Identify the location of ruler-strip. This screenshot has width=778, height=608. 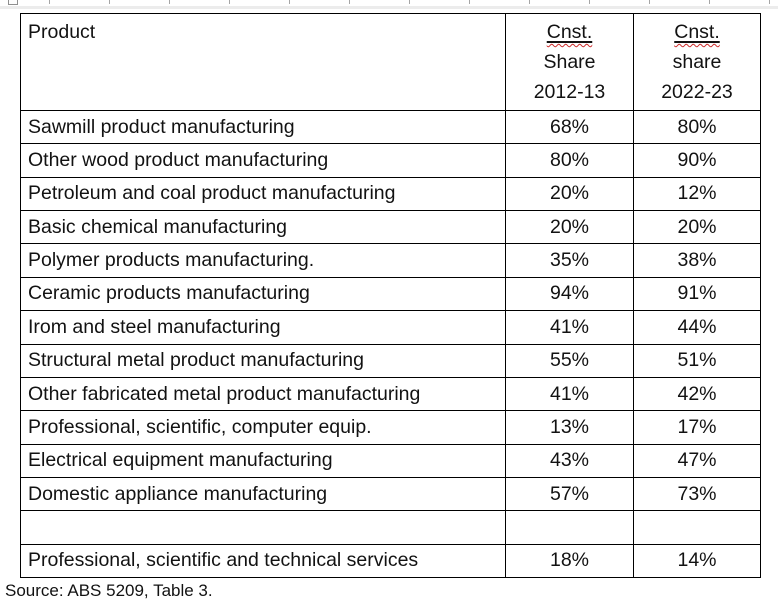
(389, 4).